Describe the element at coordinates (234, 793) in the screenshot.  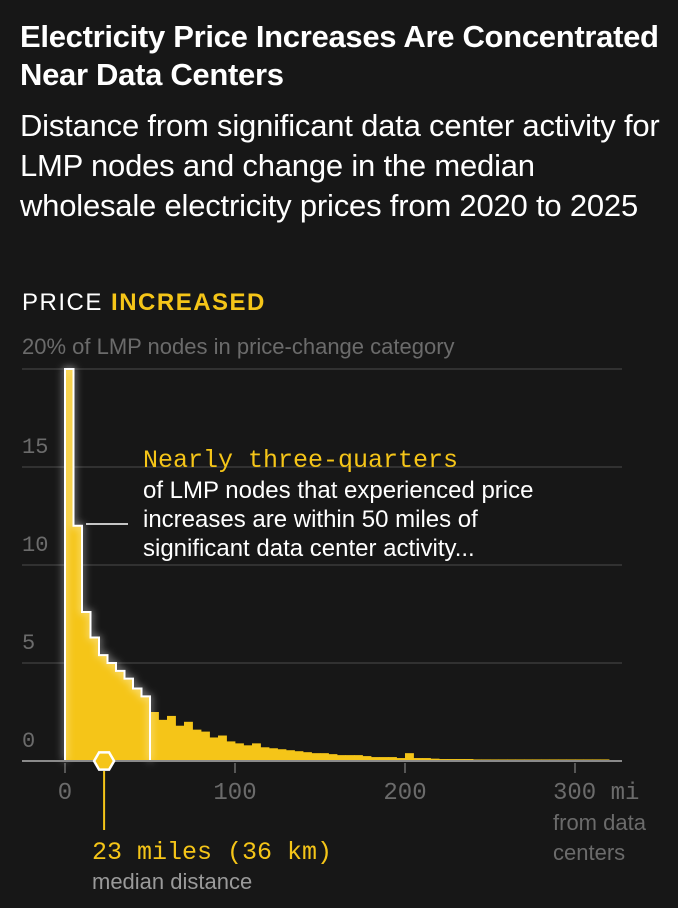
I see `x-tick-label: 100` at that location.